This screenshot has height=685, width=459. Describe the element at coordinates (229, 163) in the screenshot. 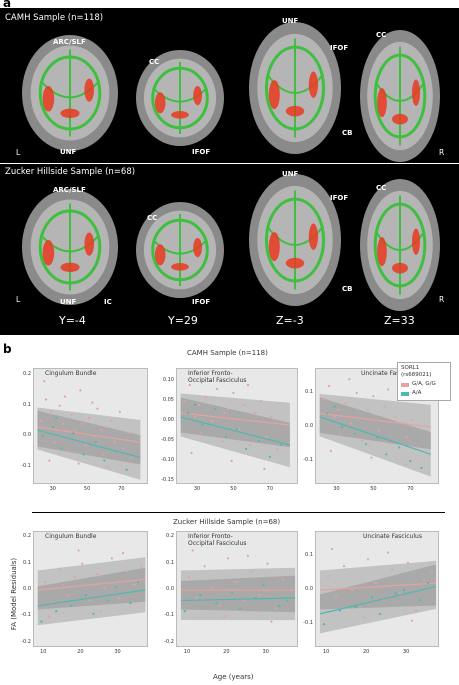

I see `panel-a-divider` at that location.